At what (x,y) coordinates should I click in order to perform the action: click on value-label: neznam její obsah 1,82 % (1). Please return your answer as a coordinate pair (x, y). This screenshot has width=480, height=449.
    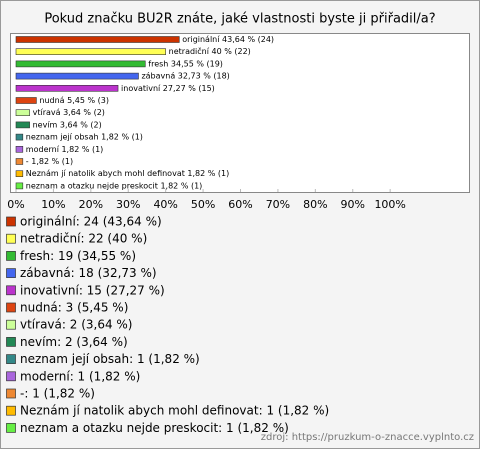
    Looking at the image, I should click on (84, 137).